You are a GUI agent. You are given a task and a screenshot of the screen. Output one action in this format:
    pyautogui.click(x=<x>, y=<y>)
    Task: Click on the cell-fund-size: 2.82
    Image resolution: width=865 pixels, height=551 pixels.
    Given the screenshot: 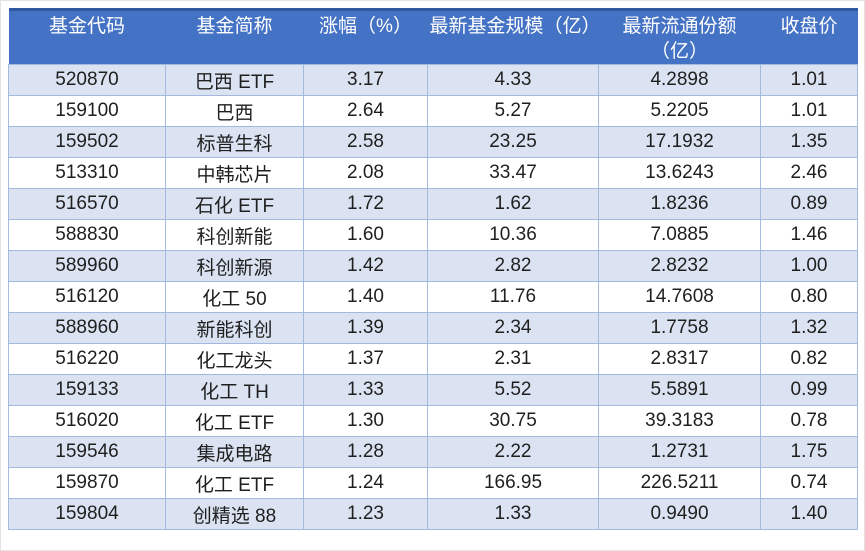 What is the action you would take?
    pyautogui.click(x=513, y=266)
    